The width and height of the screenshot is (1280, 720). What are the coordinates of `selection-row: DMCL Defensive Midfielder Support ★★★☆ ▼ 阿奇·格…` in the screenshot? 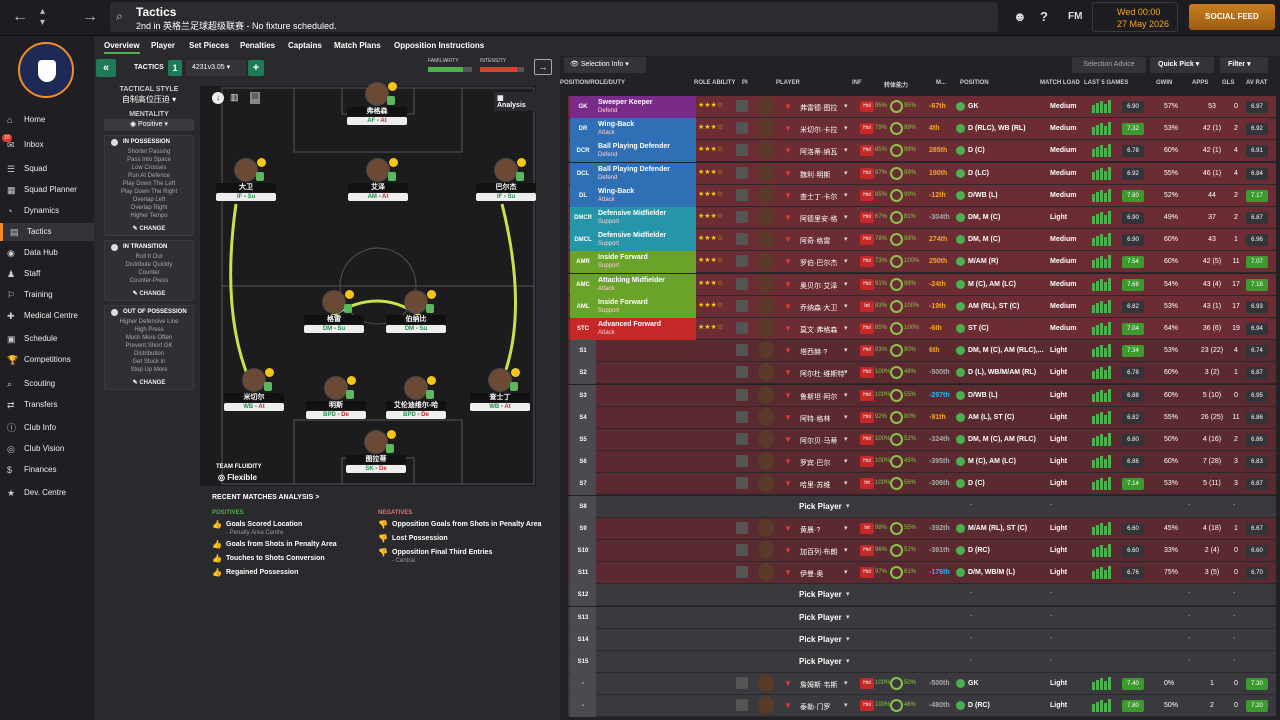 It's located at (922, 240).